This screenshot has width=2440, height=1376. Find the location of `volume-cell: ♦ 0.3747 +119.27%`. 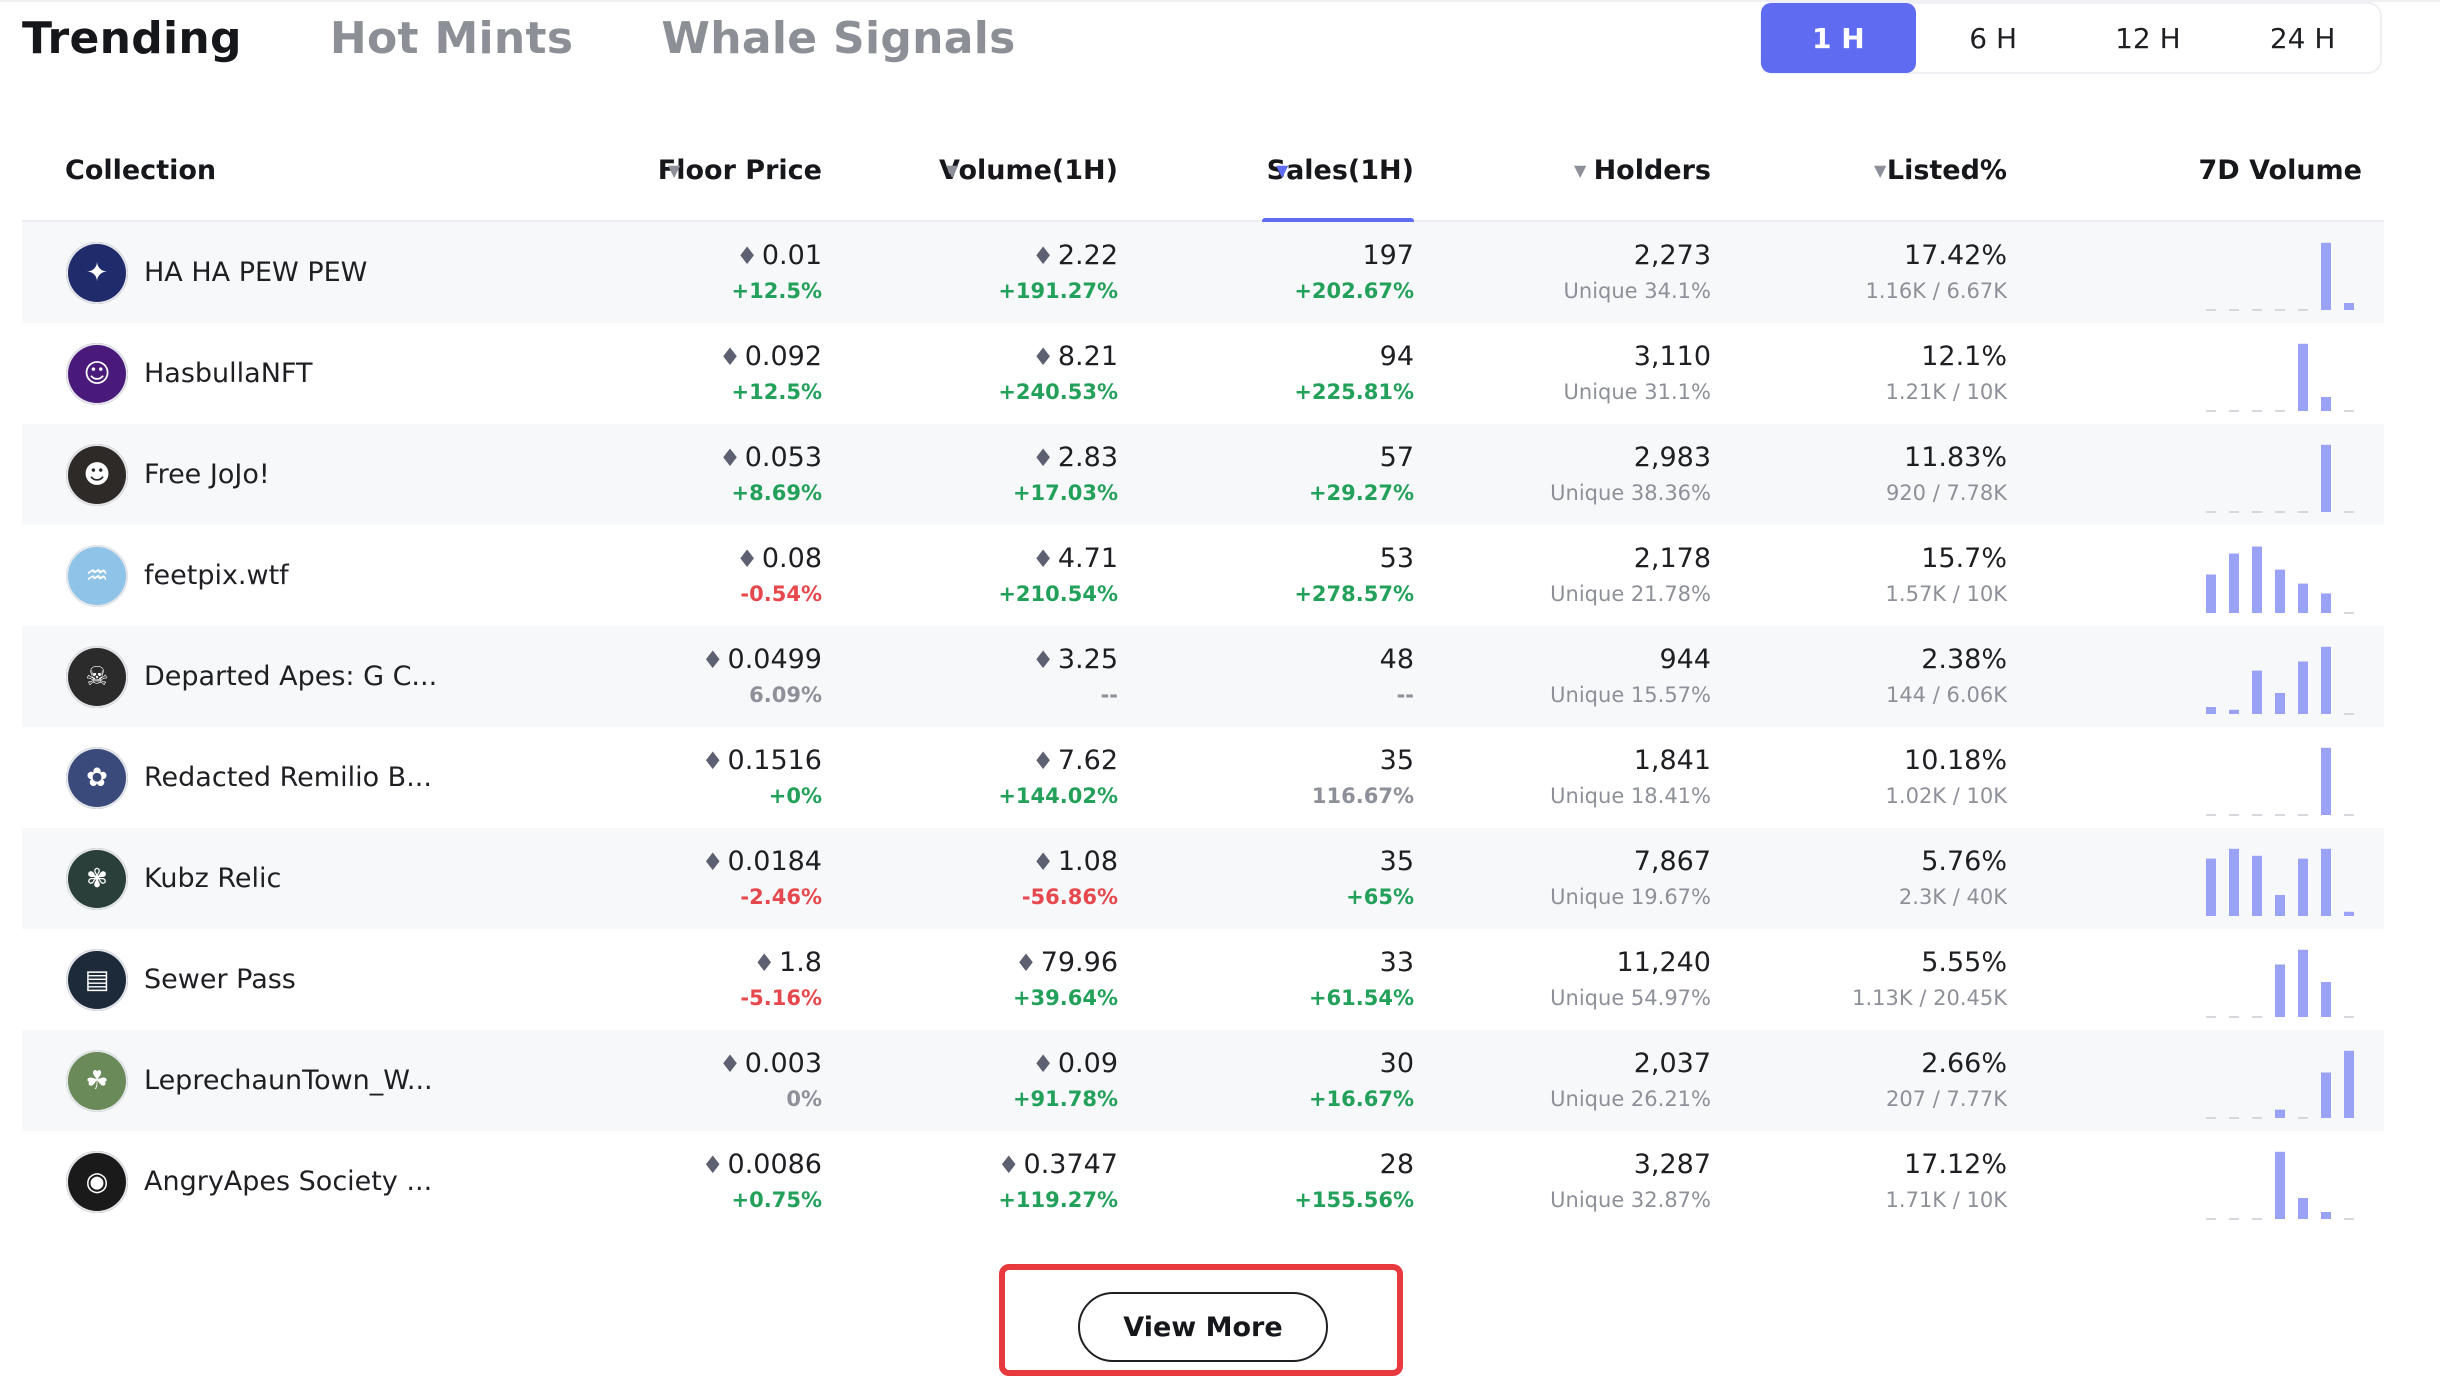

volume-cell: ♦ 0.3747 +119.27% is located at coordinates (970, 1181).